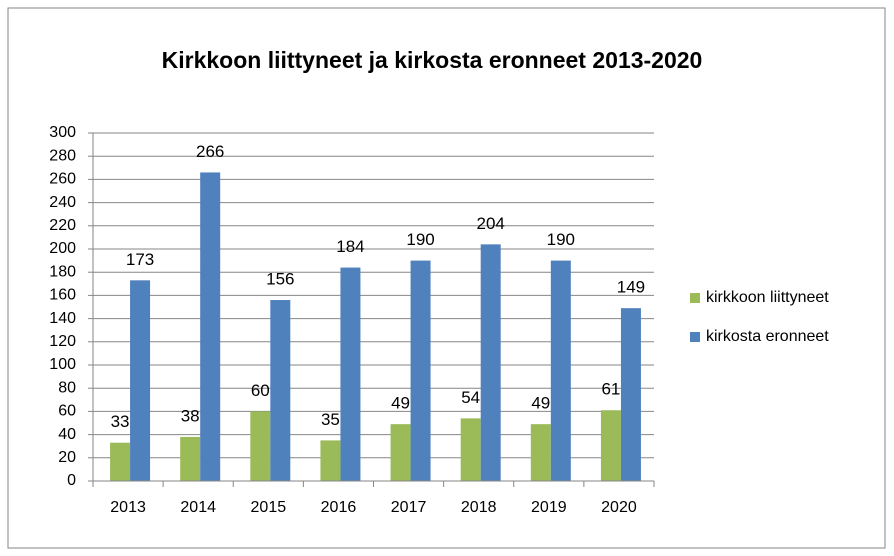 Image resolution: width=894 pixels, height=556 pixels. I want to click on data-label: 38, so click(190, 415).